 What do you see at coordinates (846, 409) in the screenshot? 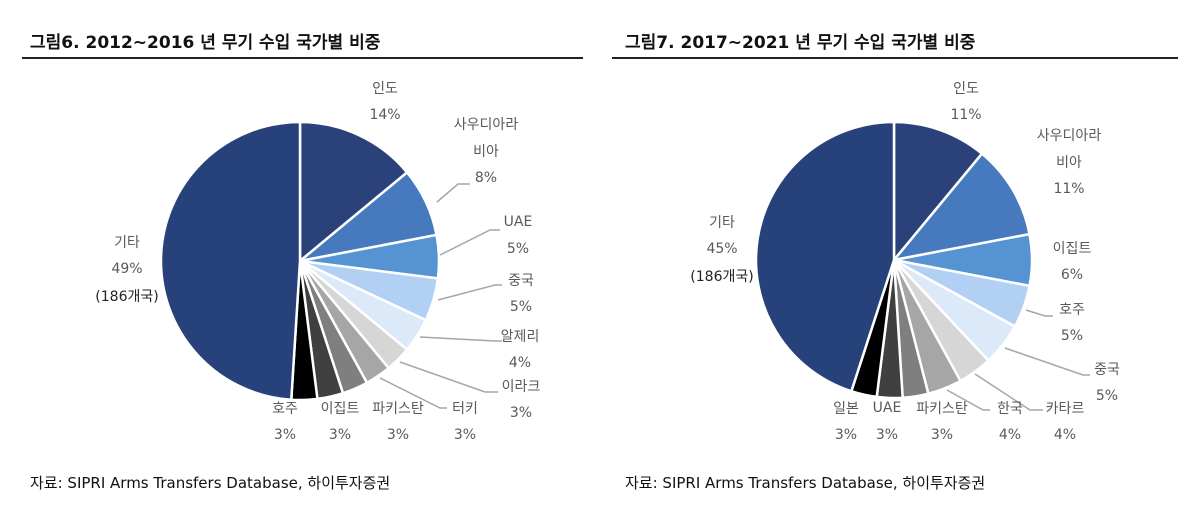
I see `slice-label: 일본` at bounding box center [846, 409].